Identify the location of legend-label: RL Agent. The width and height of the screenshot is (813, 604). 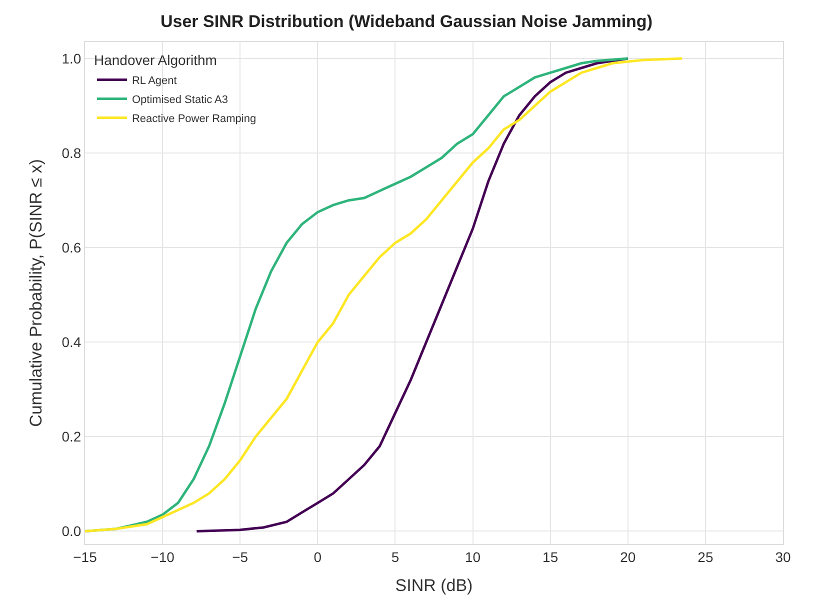
(154, 81).